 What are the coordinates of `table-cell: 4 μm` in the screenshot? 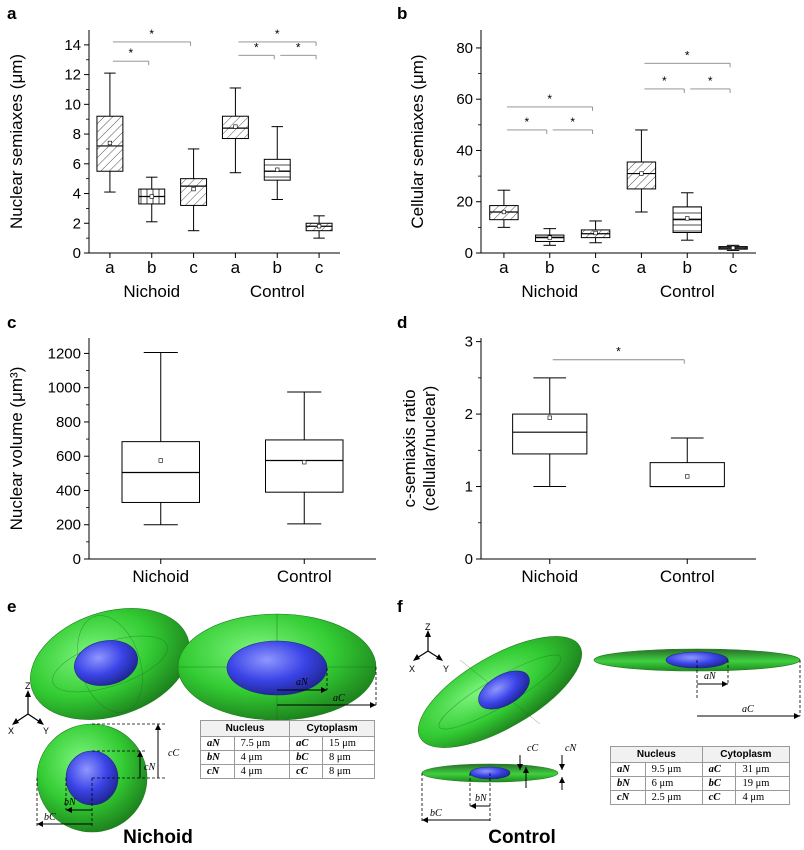 It's located at (762, 797).